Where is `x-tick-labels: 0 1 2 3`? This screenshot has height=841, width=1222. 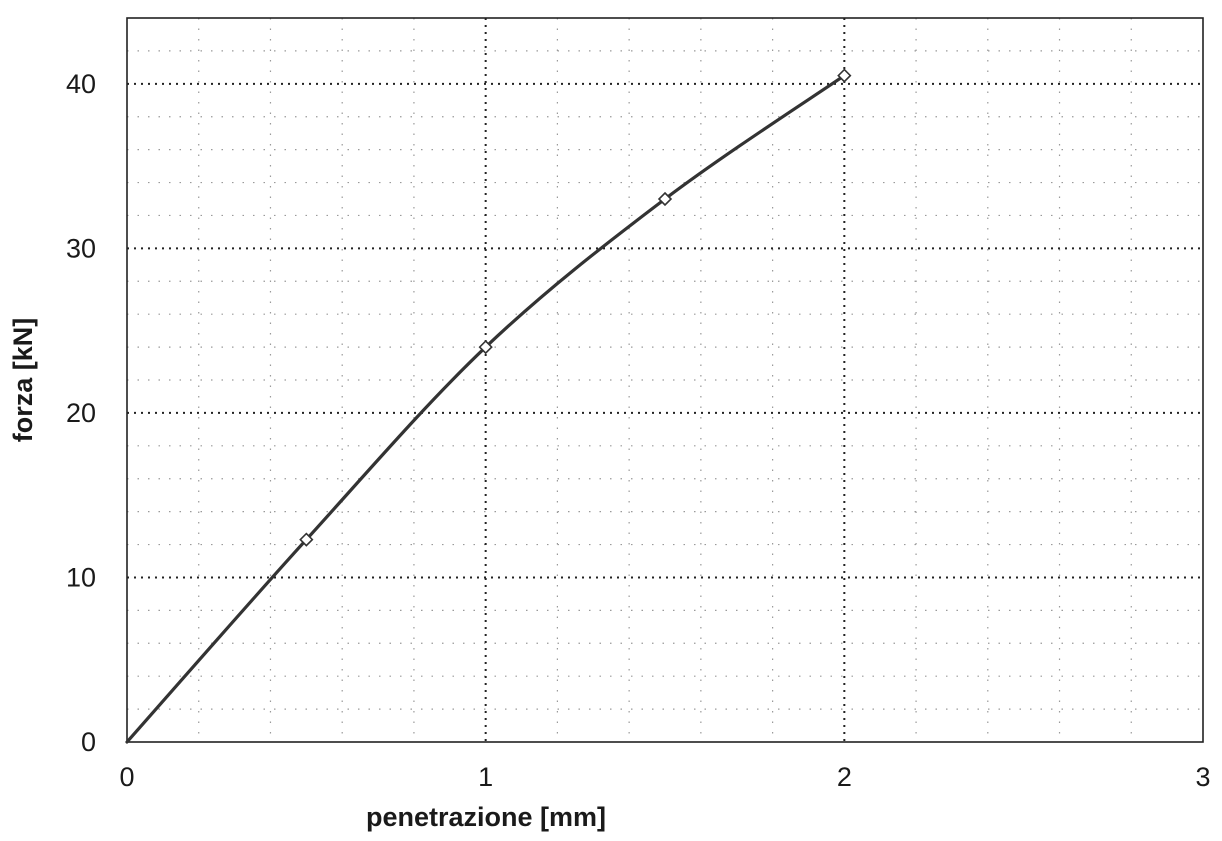 x-tick-labels: 0 1 2 3 is located at coordinates (664, 777).